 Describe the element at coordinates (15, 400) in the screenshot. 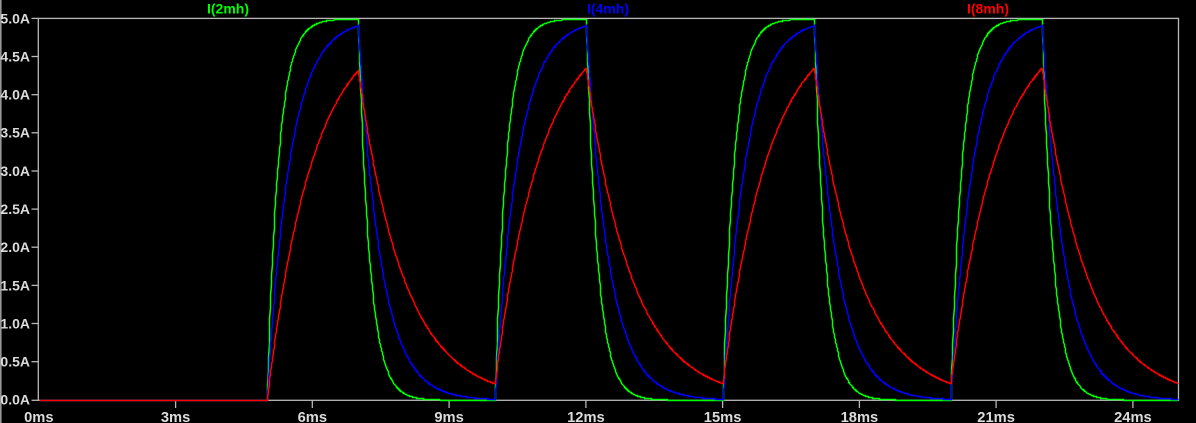

I see `svg-text: 0.0A` at that location.